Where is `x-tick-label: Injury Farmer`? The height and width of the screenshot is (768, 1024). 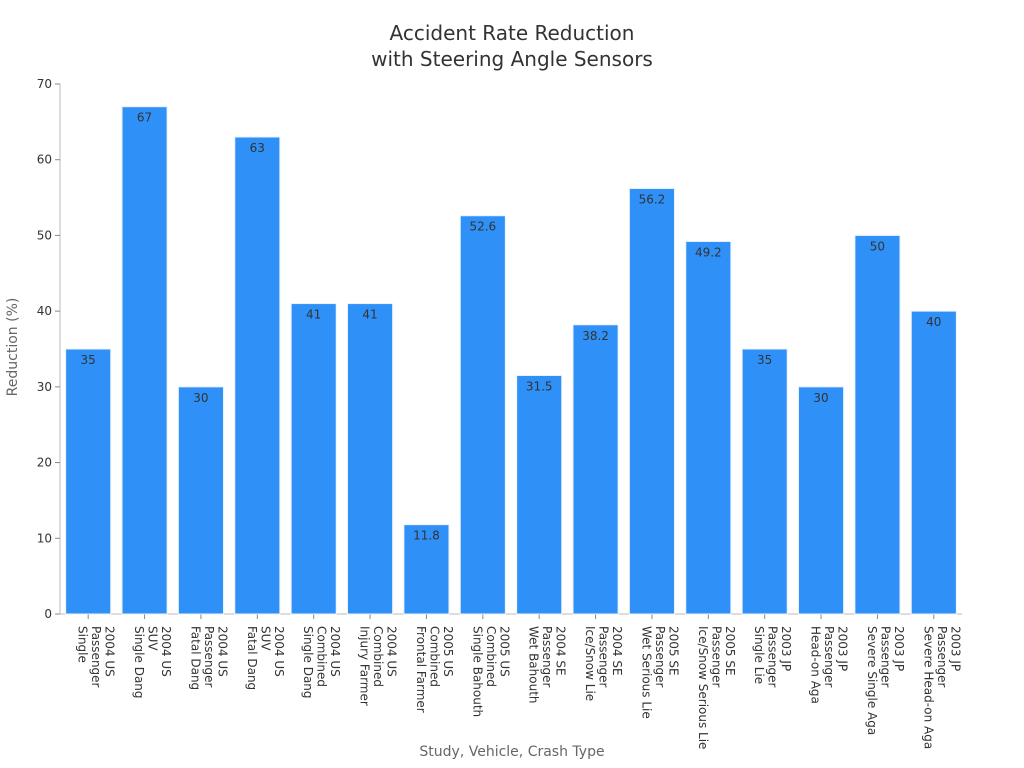 x-tick-label: Injury Farmer is located at coordinates (365, 666).